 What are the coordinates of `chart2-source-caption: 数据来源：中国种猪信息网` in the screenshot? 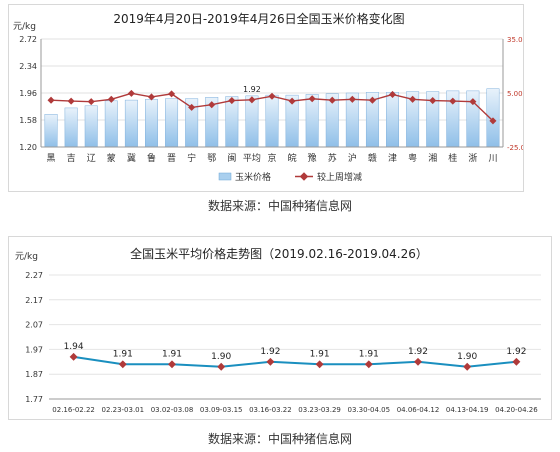 It's located at (279, 439).